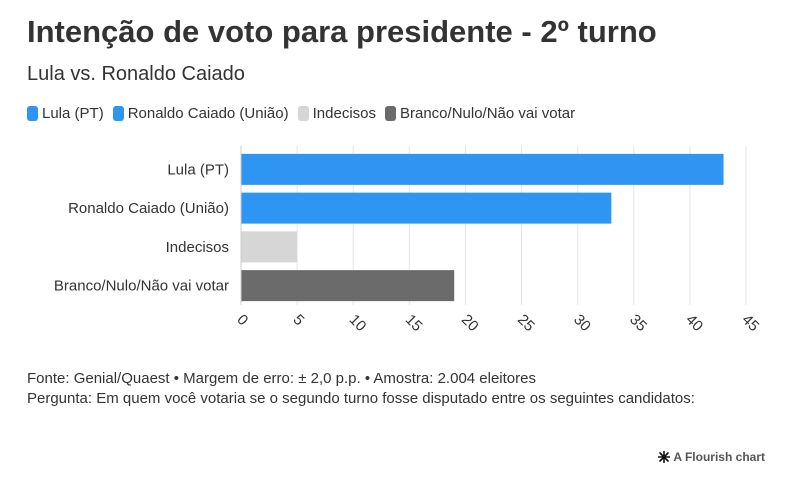 The height and width of the screenshot is (477, 788). What do you see at coordinates (136, 74) in the screenshot?
I see `chart-subtitle: Lula vs. Ronaldo Caiado` at bounding box center [136, 74].